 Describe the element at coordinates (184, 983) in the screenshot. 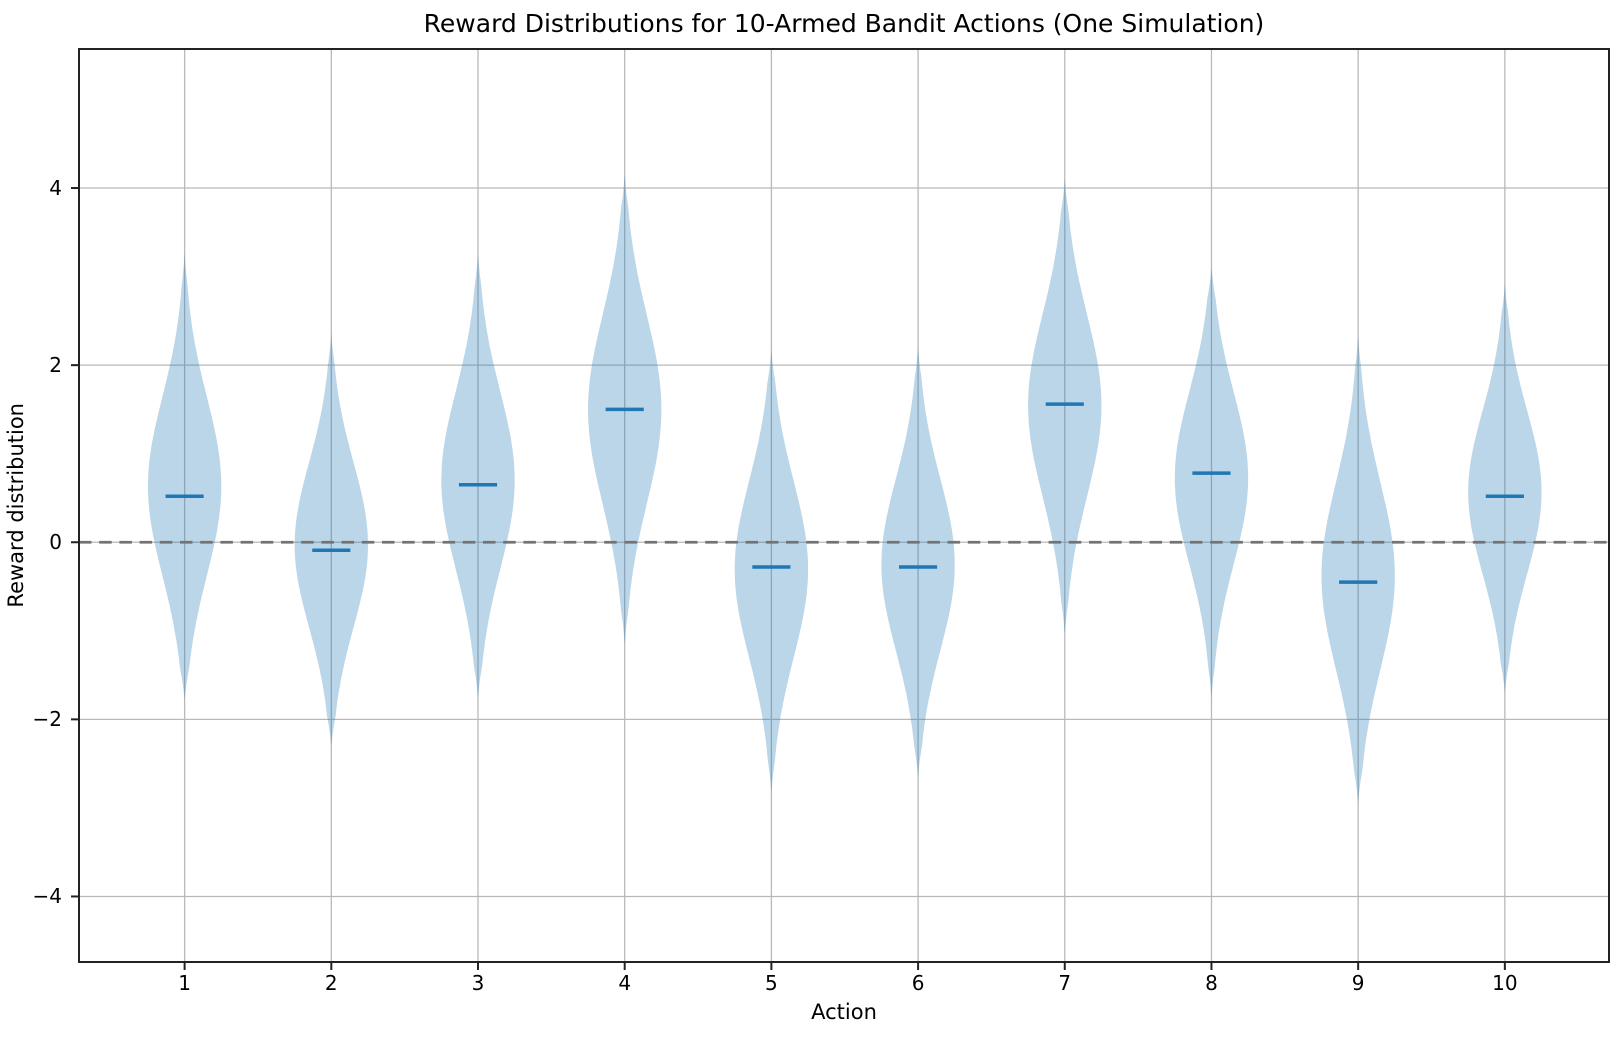

I see `x-tick-label: 1` at that location.